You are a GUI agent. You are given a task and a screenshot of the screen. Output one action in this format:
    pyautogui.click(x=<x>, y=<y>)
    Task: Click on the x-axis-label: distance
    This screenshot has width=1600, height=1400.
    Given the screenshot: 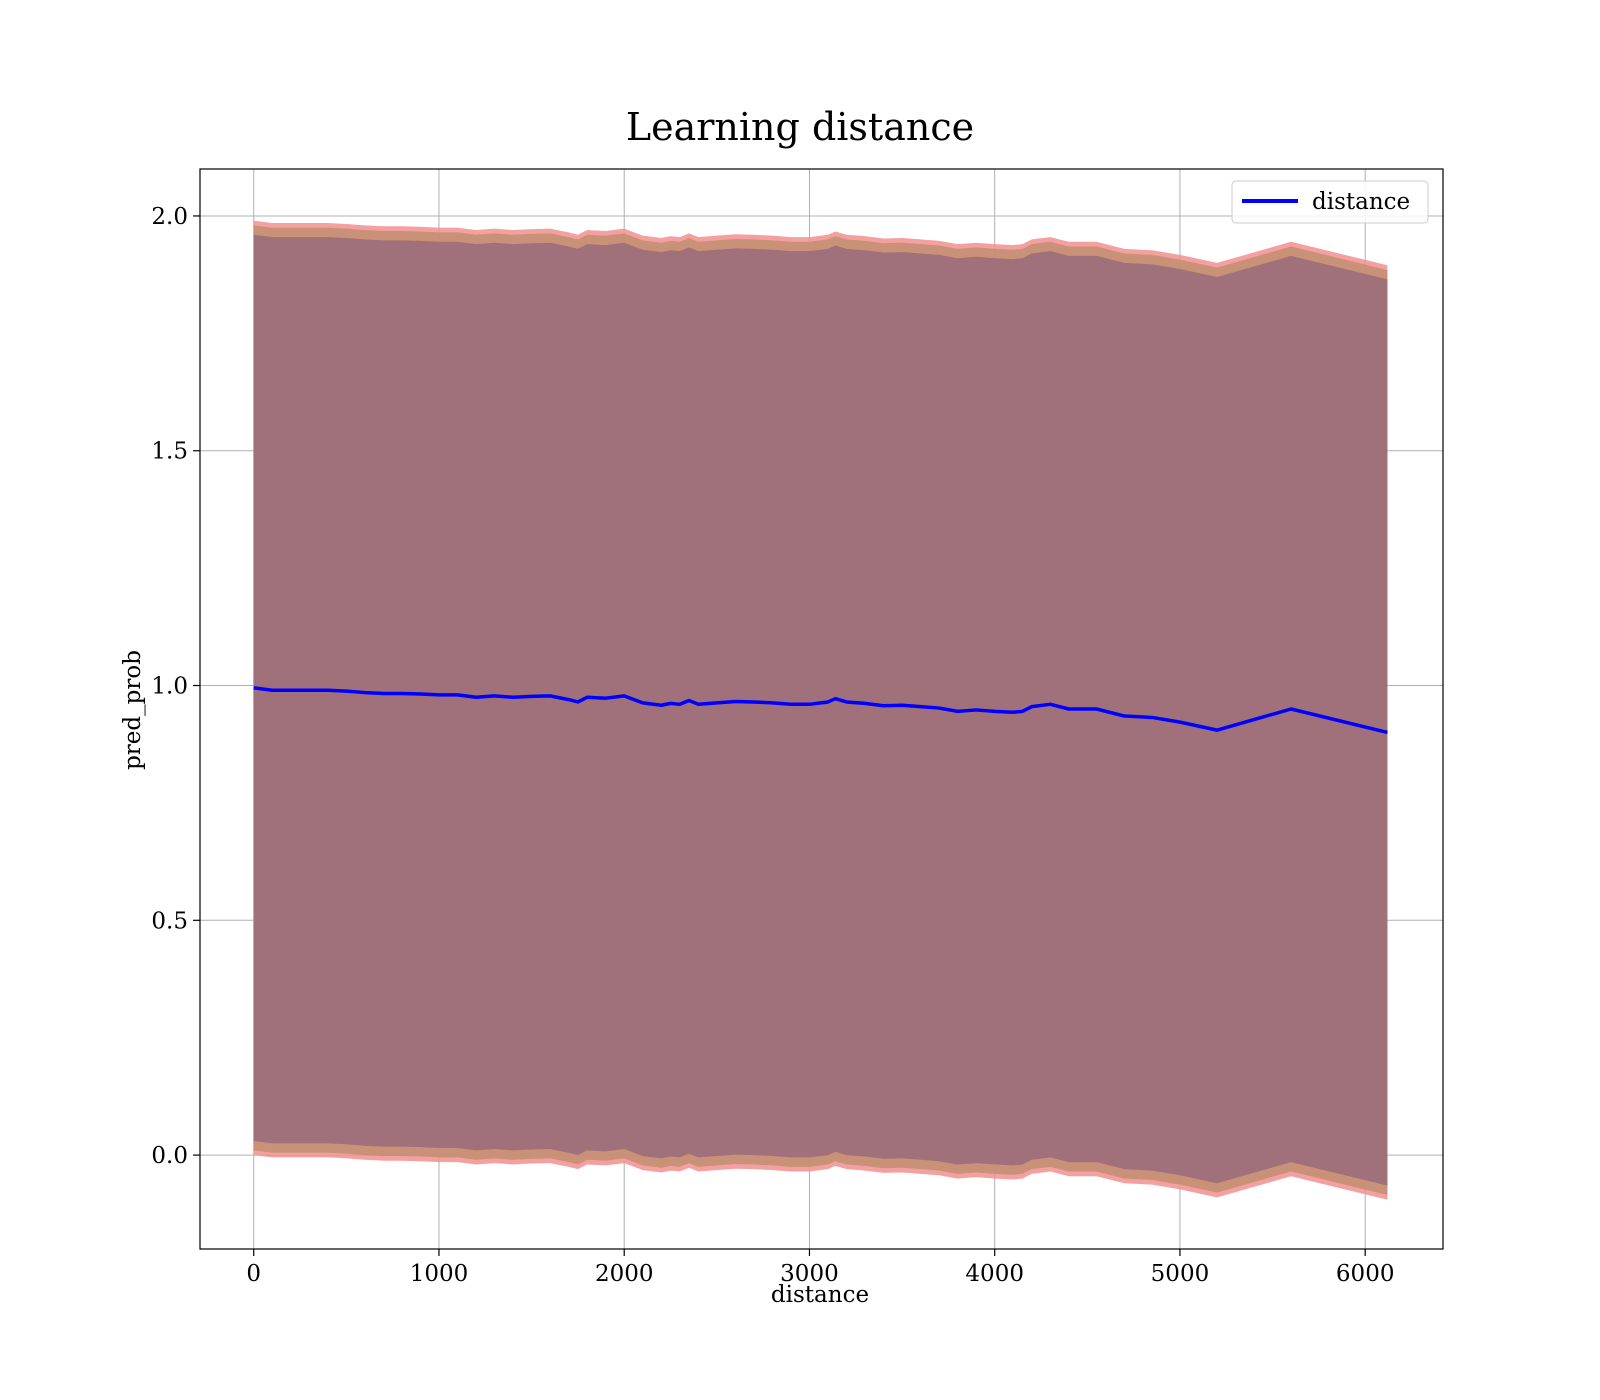 What is the action you would take?
    pyautogui.click(x=820, y=1295)
    